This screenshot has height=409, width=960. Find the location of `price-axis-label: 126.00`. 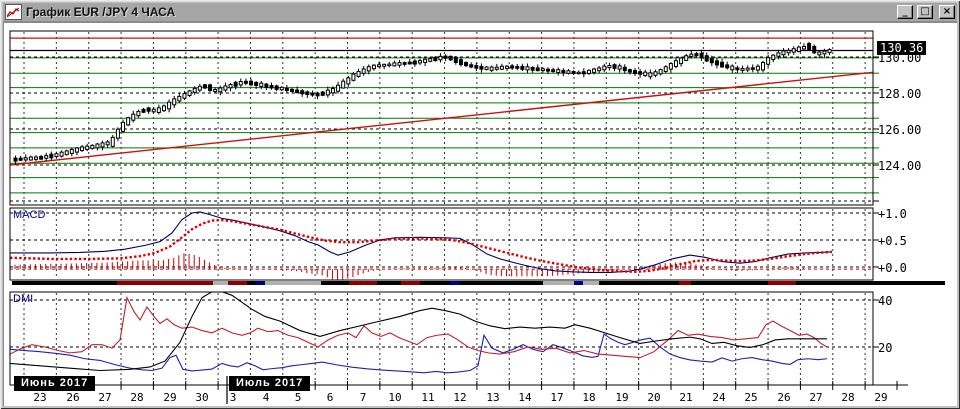

price-axis-label: 126.00 is located at coordinates (900, 130).